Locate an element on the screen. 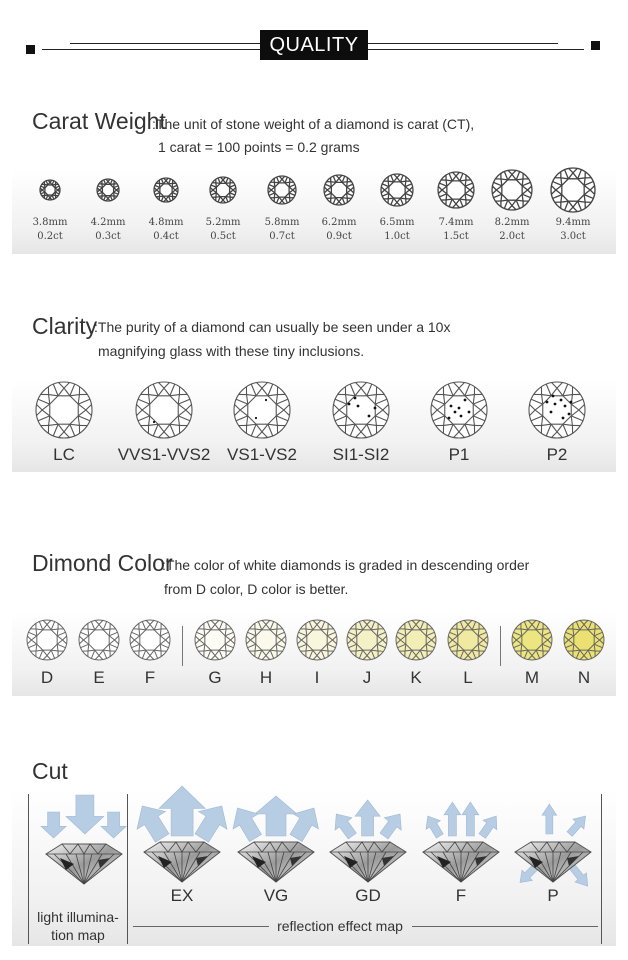 The width and height of the screenshot is (628, 960). clarity-grade-label: SI1-SI2 is located at coordinates (361, 454).